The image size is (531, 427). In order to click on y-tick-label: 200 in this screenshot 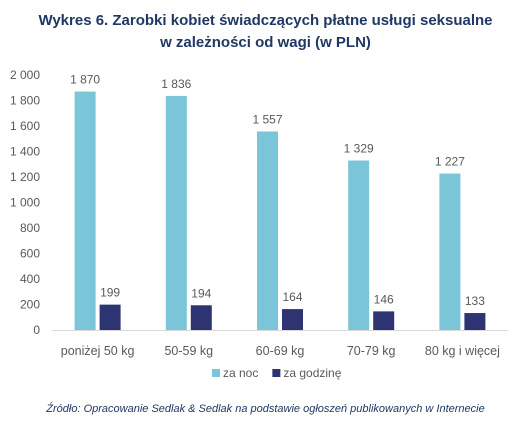, I will do `click(30, 305)`.